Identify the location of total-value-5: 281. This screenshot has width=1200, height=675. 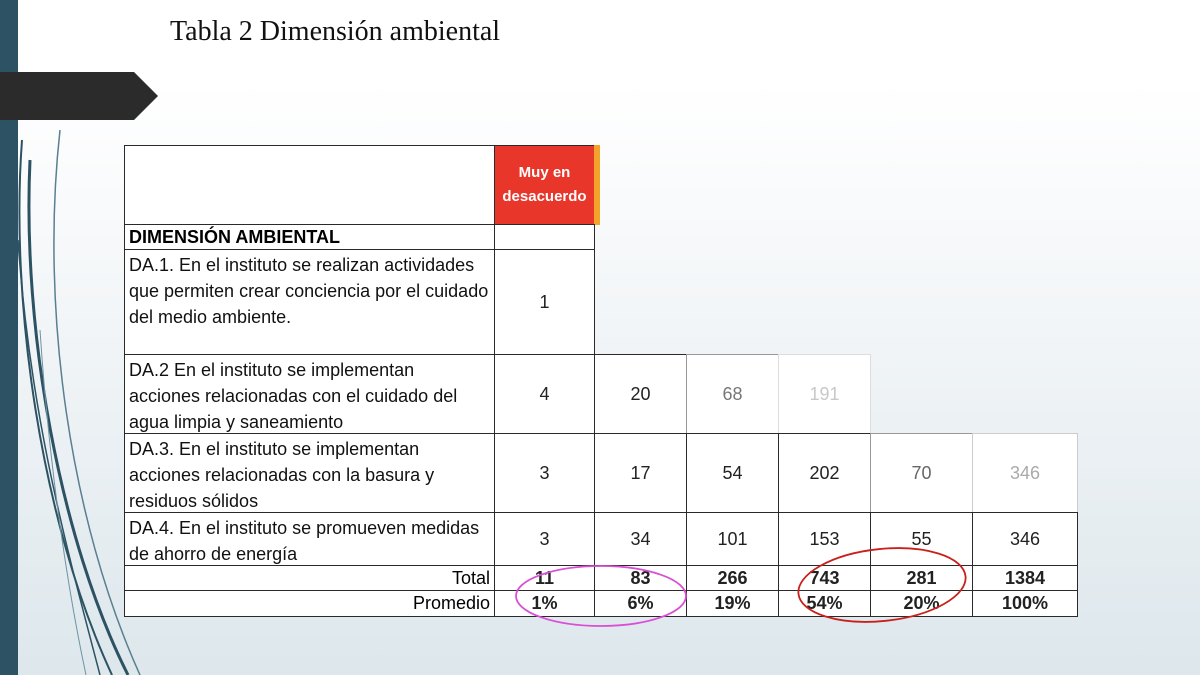
(921, 578).